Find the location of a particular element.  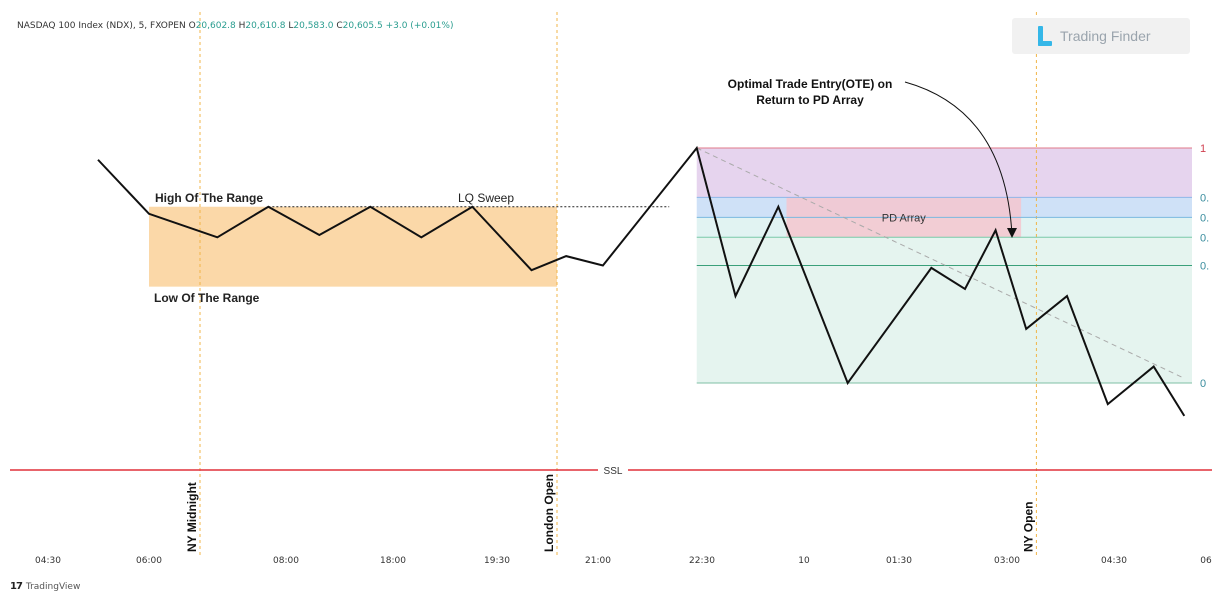

fib-level-label: 0 is located at coordinates (1203, 384).